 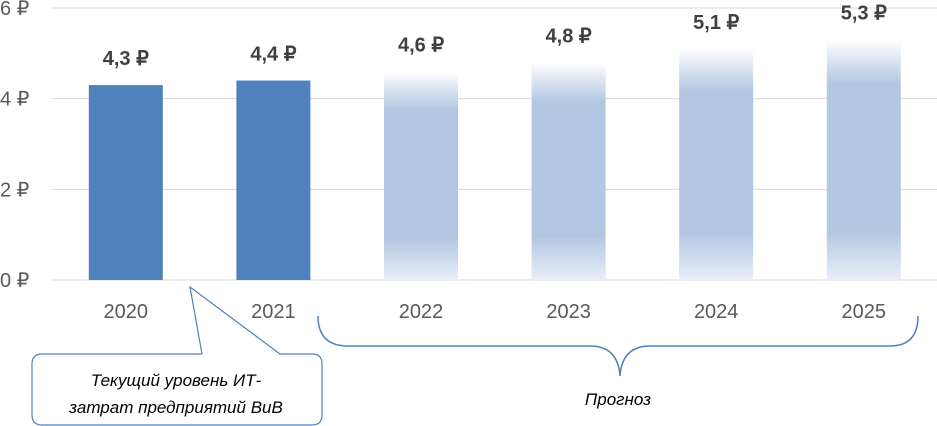 What do you see at coordinates (618, 399) in the screenshot?
I see `forecast-label: Прогноз` at bounding box center [618, 399].